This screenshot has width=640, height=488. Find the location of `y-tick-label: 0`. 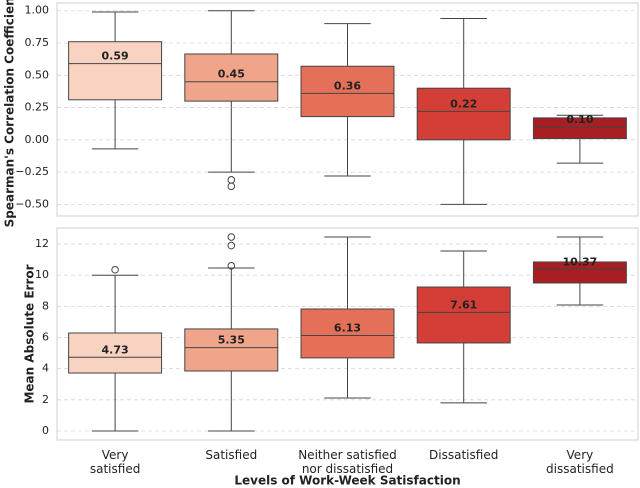

y-tick-label: 0 is located at coordinates (45, 430).